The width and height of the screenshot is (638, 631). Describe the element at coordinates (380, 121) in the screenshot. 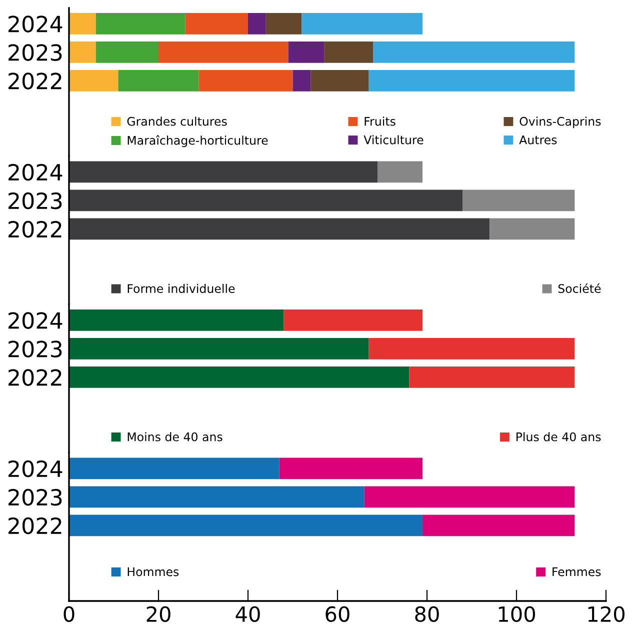

I see `legend-label: Fruits` at that location.